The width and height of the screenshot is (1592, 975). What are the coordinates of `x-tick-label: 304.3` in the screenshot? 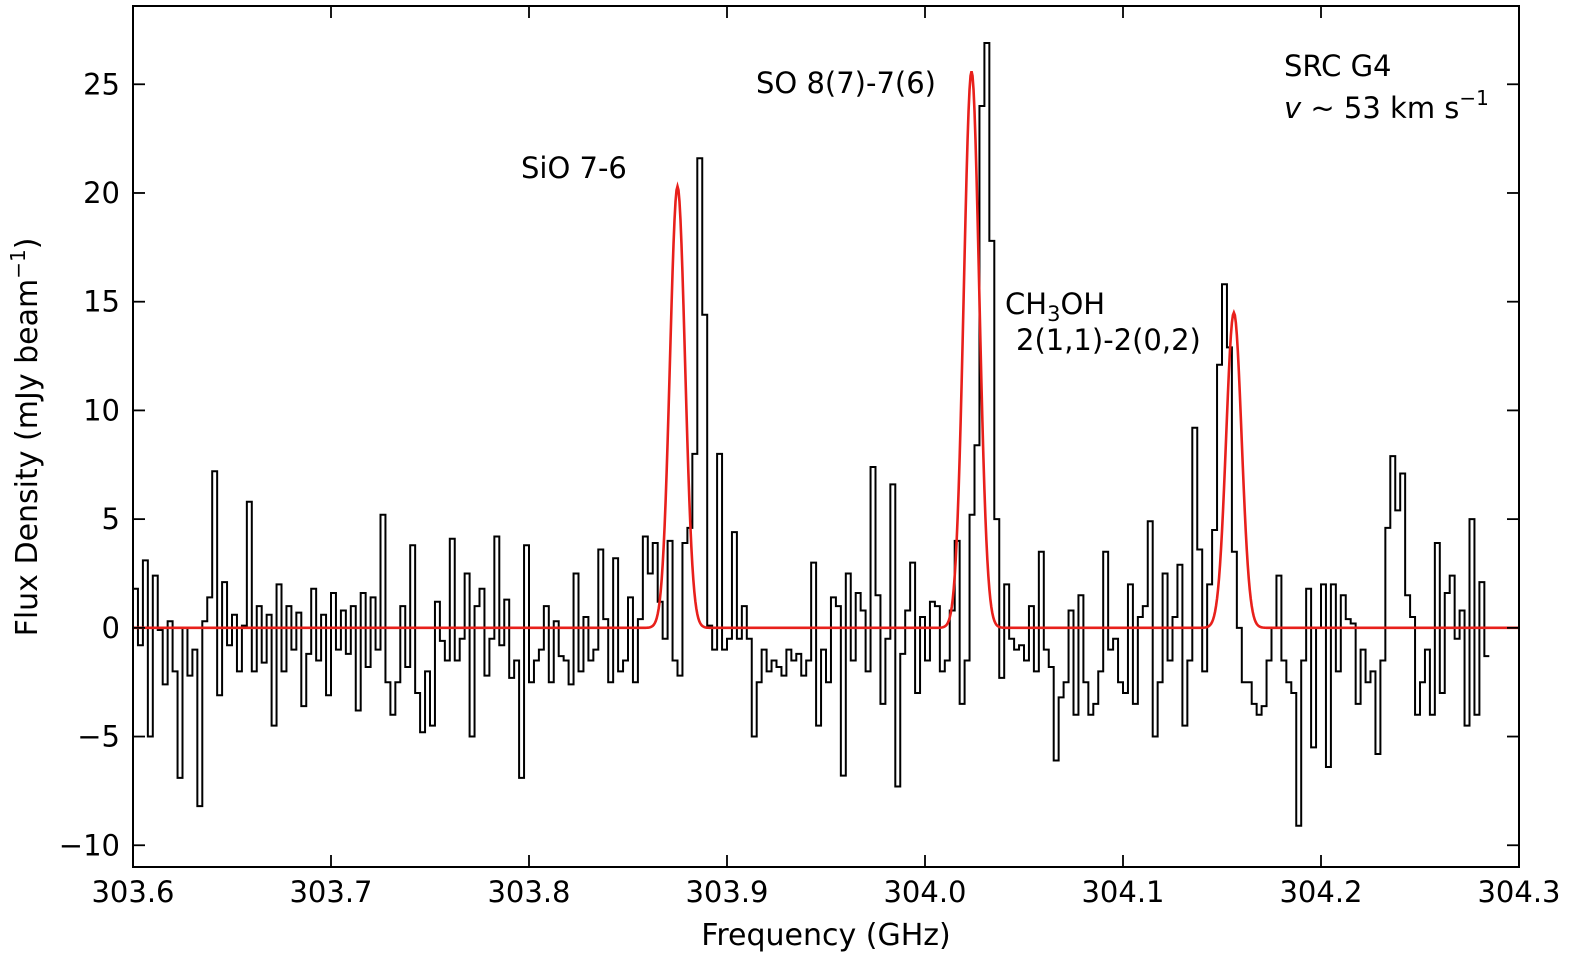 It's located at (1518, 892).